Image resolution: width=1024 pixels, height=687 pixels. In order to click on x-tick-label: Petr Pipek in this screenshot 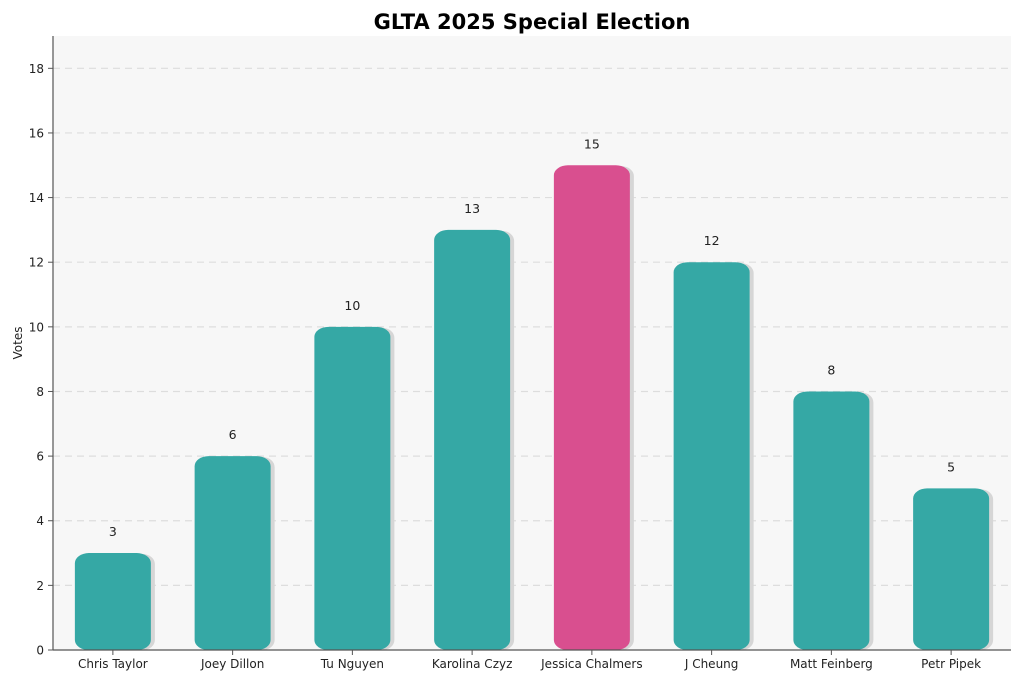, I will do `click(951, 664)`.